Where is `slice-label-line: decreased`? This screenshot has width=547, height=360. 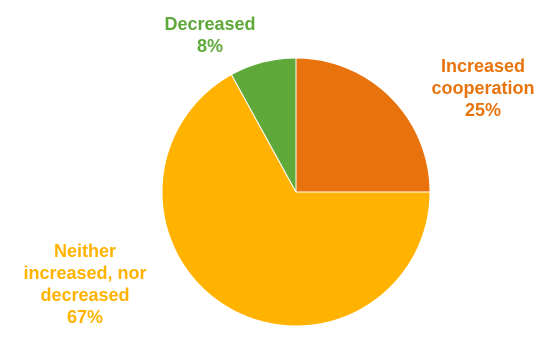 slice-label-line: decreased is located at coordinates (85, 295).